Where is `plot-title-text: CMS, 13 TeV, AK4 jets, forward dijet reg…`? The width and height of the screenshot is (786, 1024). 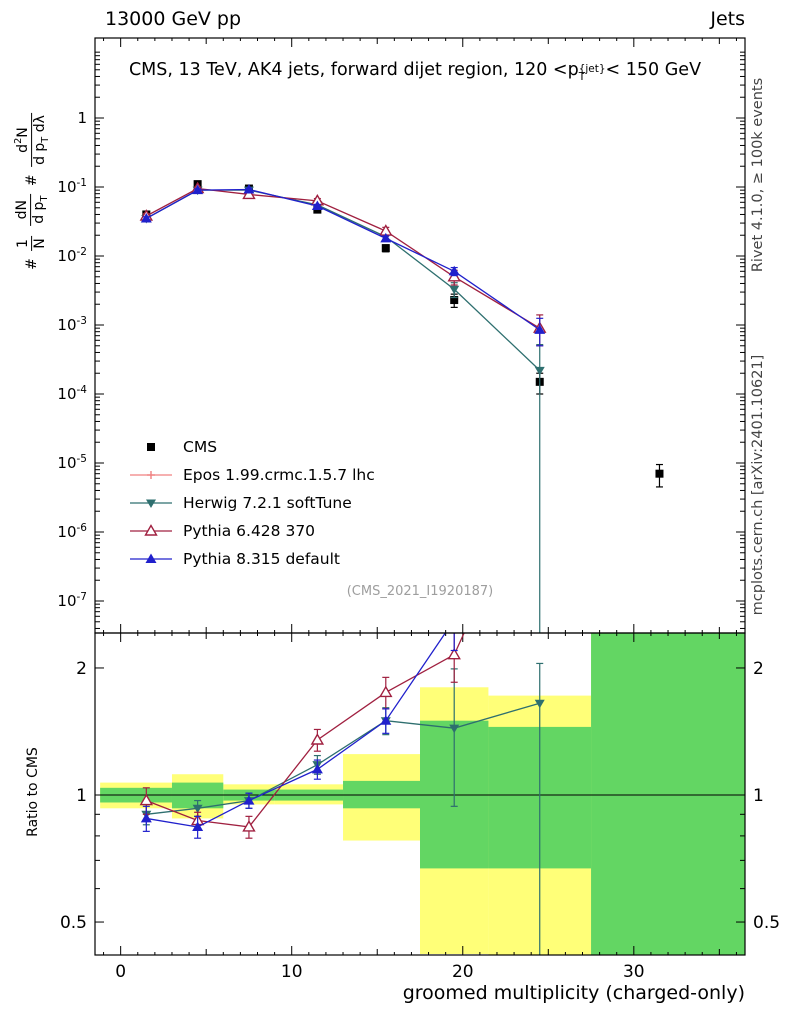
plot-title-text: CMS, 13 TeV, AK4 jets, forward dijet reg… is located at coordinates (353, 70).